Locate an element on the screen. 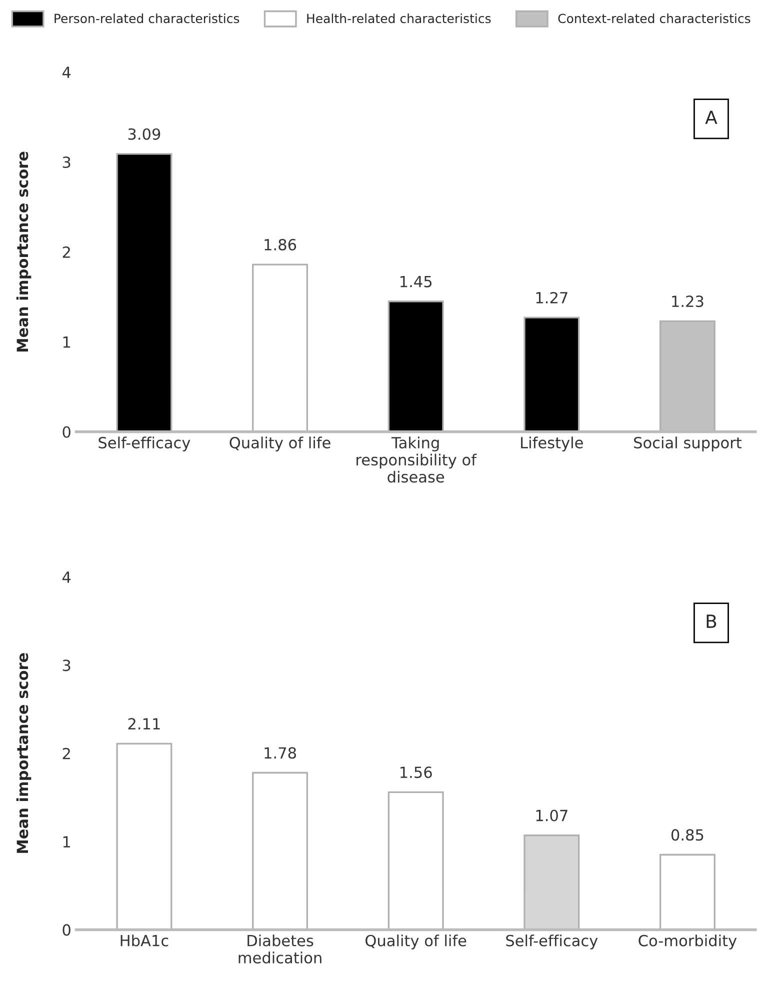 The image size is (763, 988). x-tick-label: Lifestyle is located at coordinates (552, 444).